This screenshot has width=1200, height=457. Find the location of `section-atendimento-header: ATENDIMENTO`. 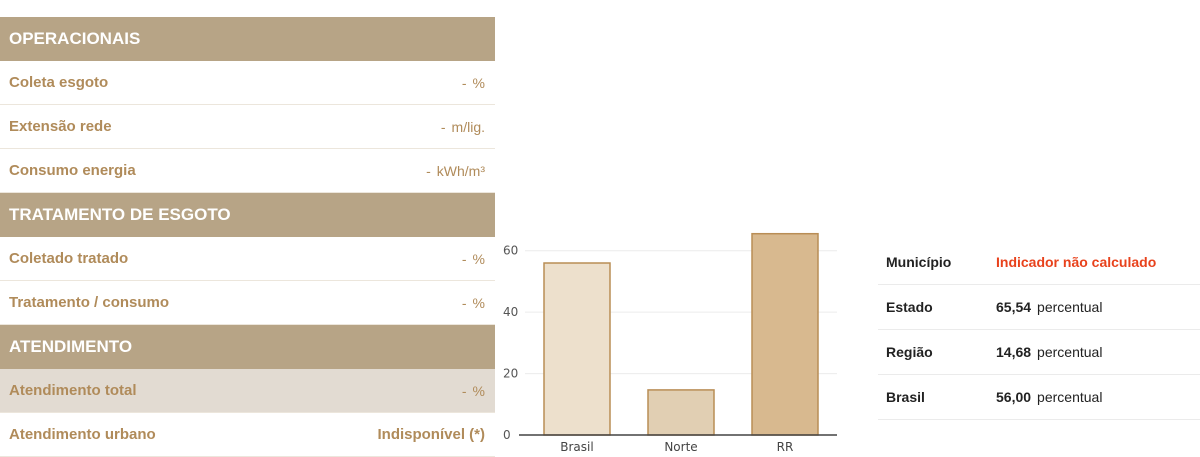

section-atendimento-header: ATENDIMENTO is located at coordinates (247, 347).